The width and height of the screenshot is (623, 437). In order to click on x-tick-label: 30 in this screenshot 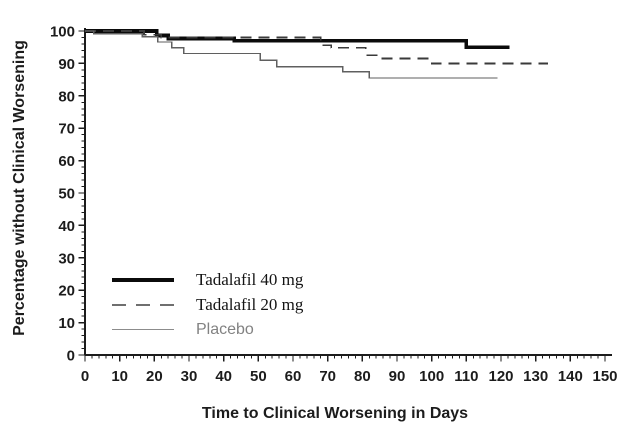, I will do `click(189, 376)`.